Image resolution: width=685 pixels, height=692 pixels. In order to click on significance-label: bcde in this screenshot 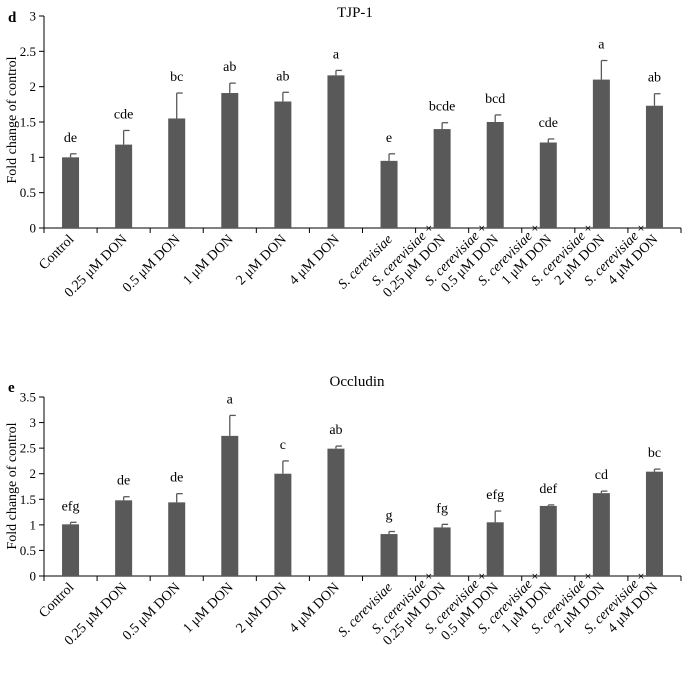, I will do `click(442, 107)`.